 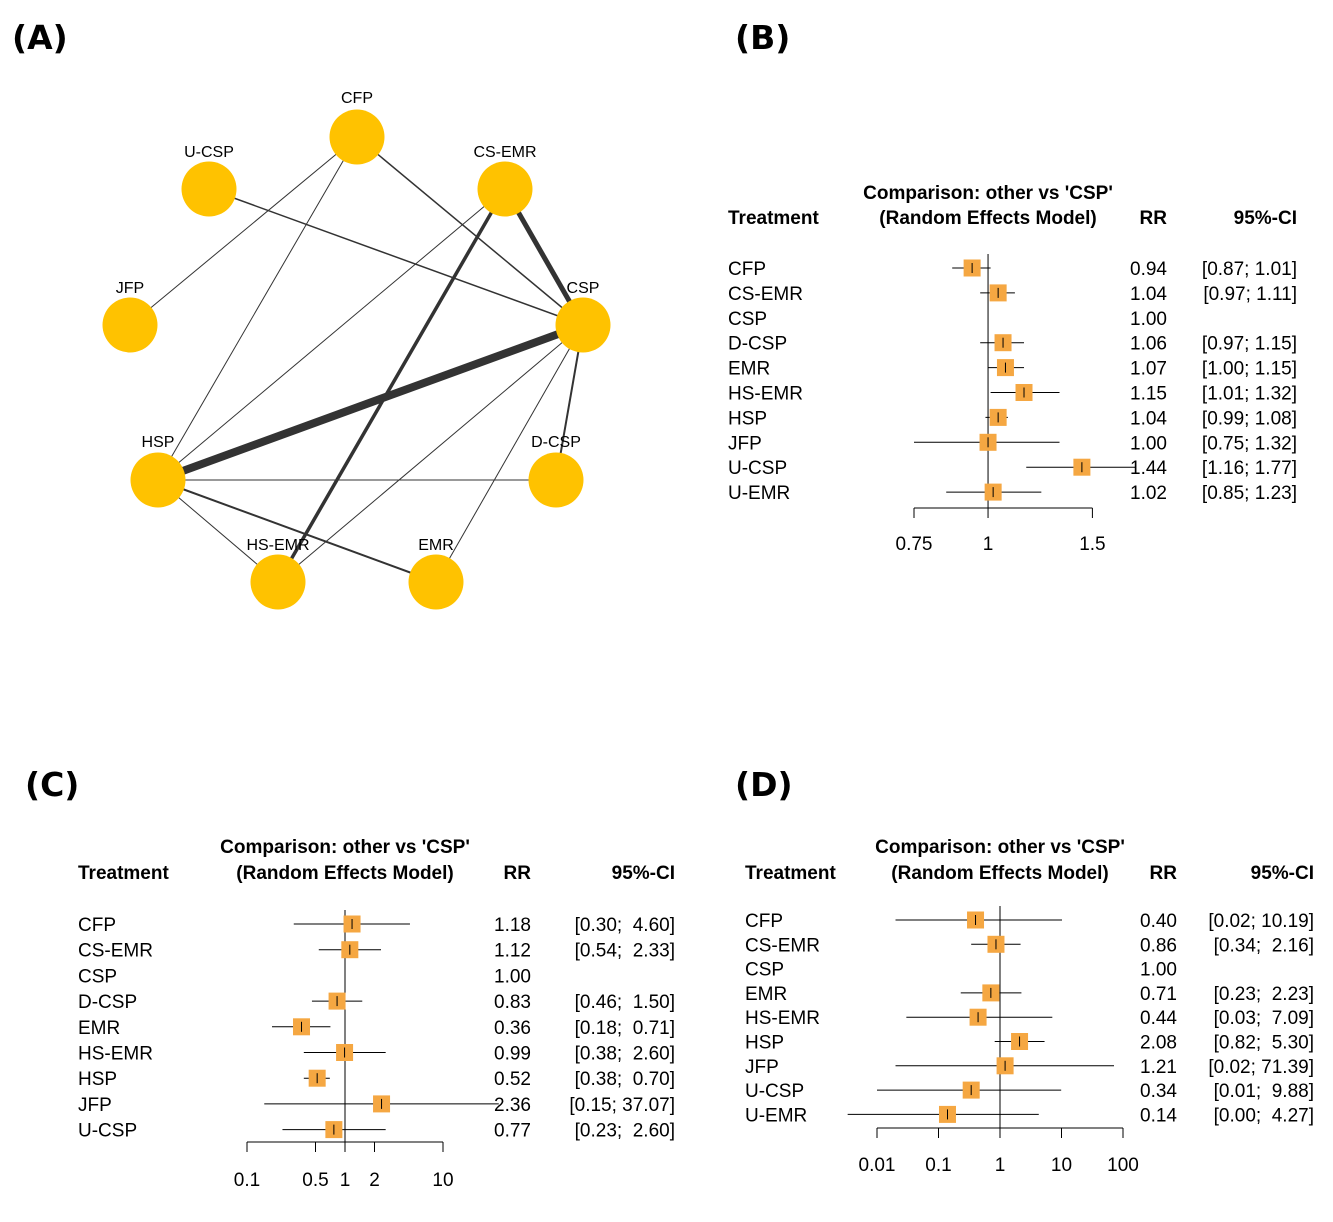 I want to click on rr-value-emr: 0.36, so click(x=512, y=1028).